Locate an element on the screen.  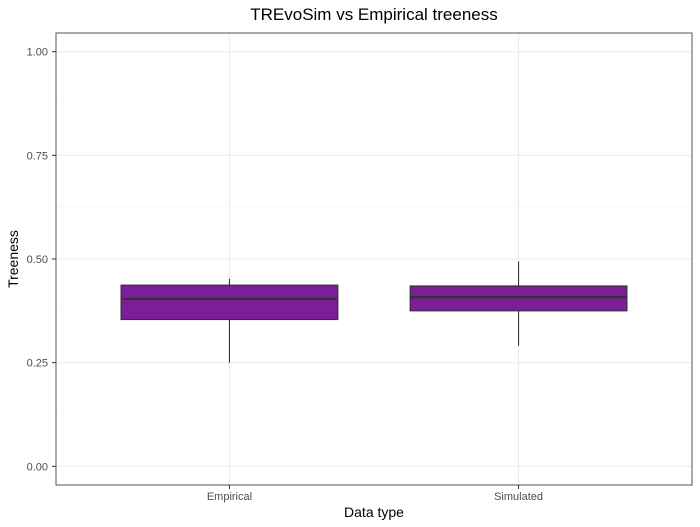
y-axis-ticks: 0.00 0.25 0.50 0.75 1.00 is located at coordinates (41, 260).